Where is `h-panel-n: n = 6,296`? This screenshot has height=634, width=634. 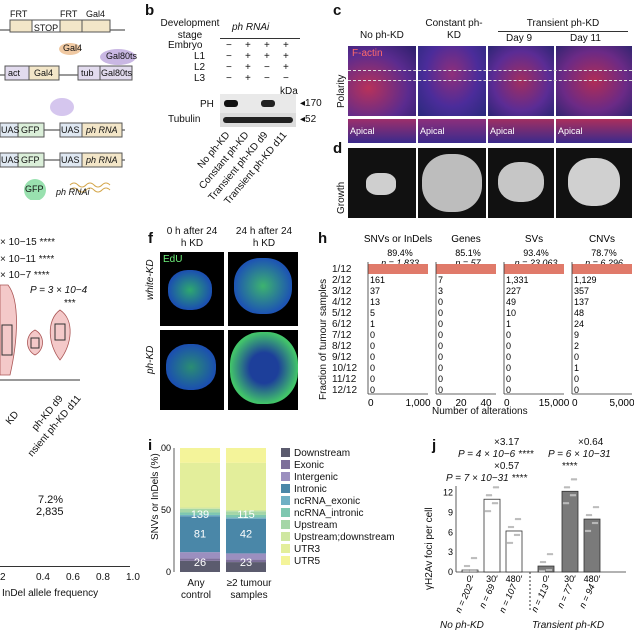
h-panel-n: n = 6,296 is located at coordinates (604, 263).